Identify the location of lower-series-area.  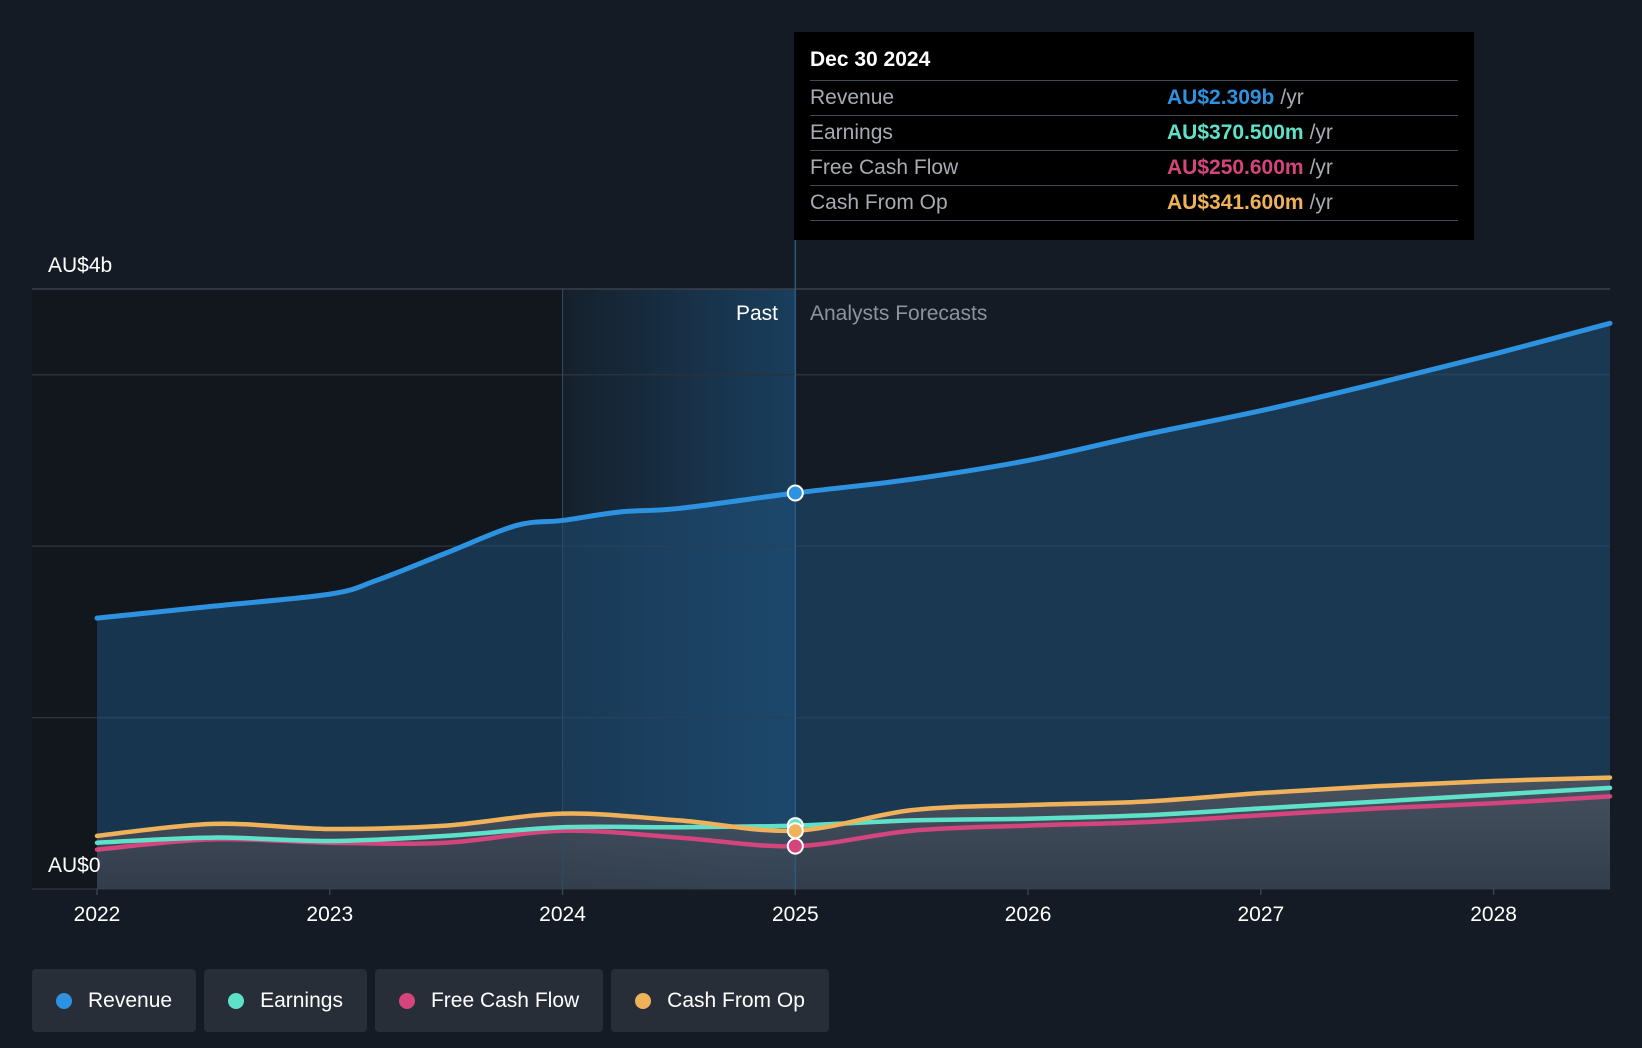
(853, 833).